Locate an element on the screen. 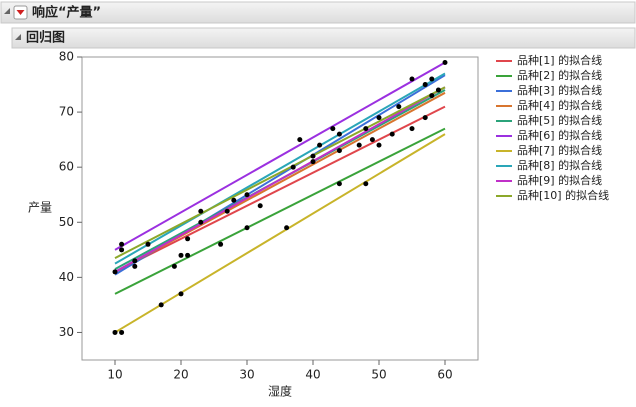 This screenshot has width=636, height=407. y-axis-label: 产量 is located at coordinates (40, 208).